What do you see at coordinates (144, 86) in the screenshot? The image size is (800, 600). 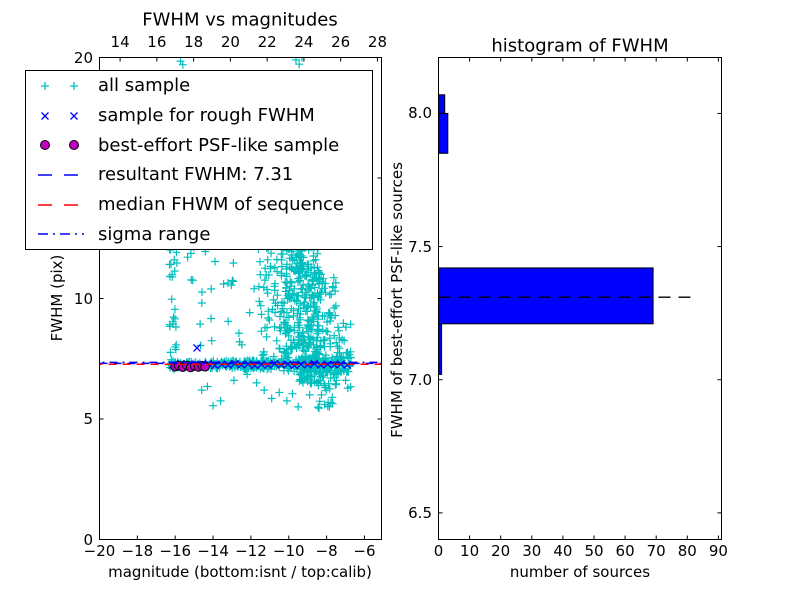 I see `legend-label: all sample` at bounding box center [144, 86].